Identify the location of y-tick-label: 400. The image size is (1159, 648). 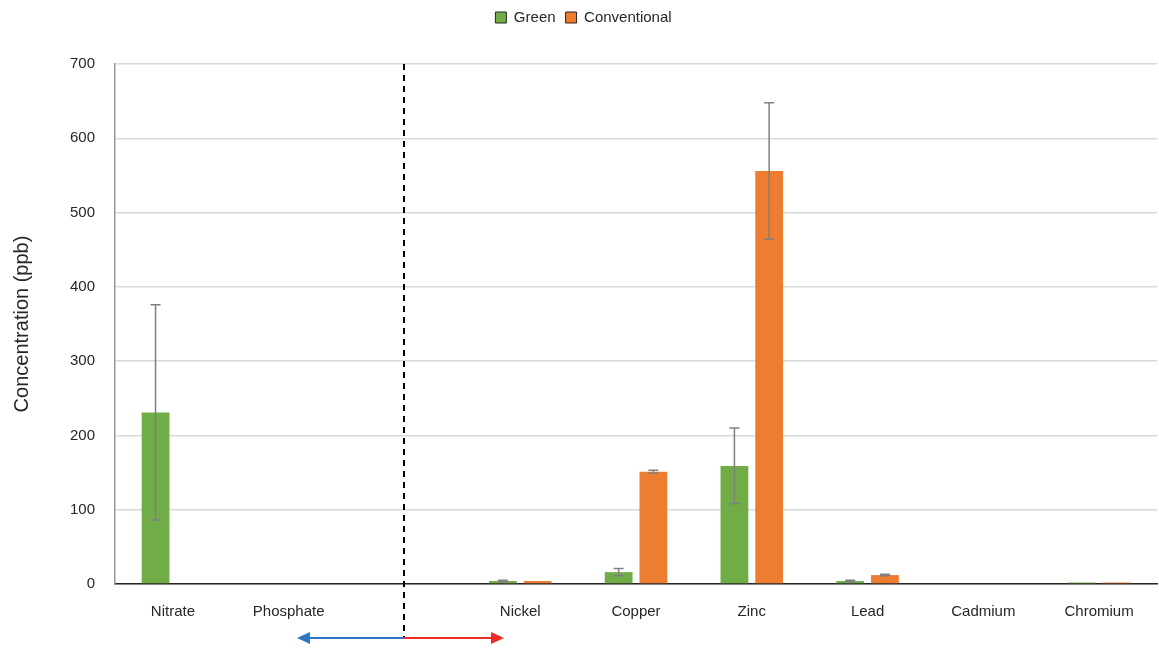
(83, 285).